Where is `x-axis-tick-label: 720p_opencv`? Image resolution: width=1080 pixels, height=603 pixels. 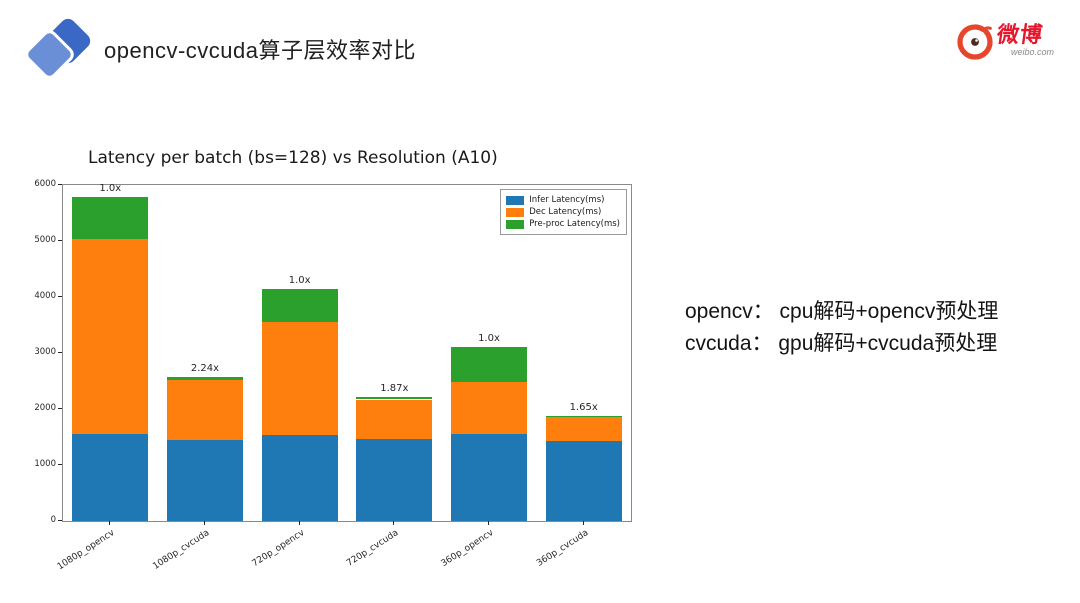 x-axis-tick-label: 720p_opencv is located at coordinates (278, 549).